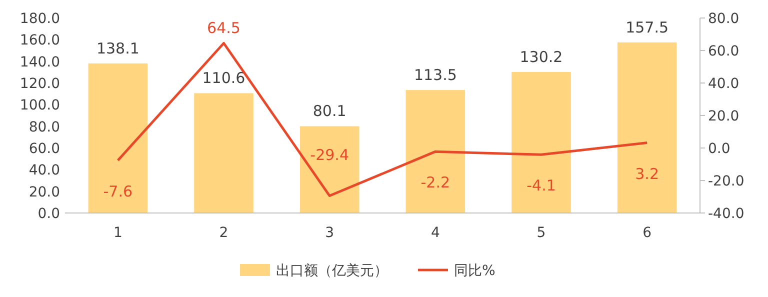  Describe the element at coordinates (435, 233) in the screenshot. I see `x-tick-label: 4` at that location.